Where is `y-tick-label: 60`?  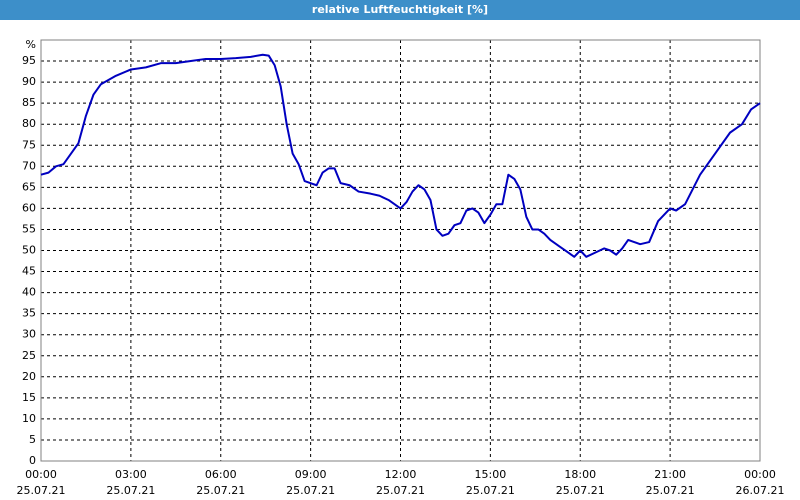
y-tick-label: 60 is located at coordinates (29, 207).